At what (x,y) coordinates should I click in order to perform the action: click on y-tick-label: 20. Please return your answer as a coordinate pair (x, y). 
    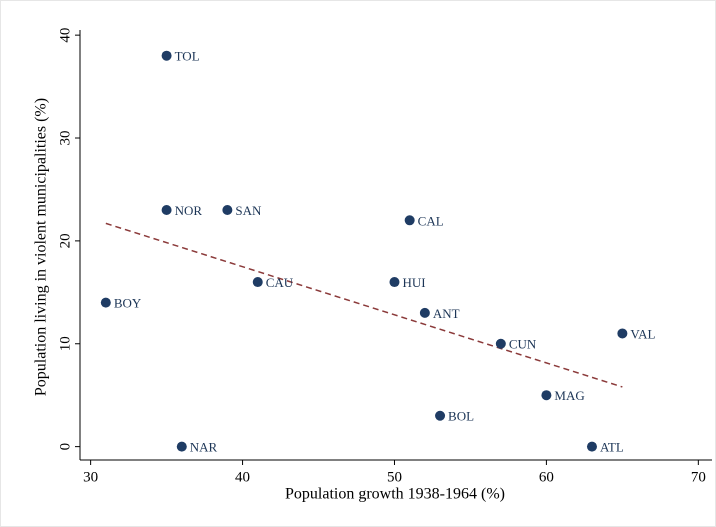
    Looking at the image, I should click on (65, 240).